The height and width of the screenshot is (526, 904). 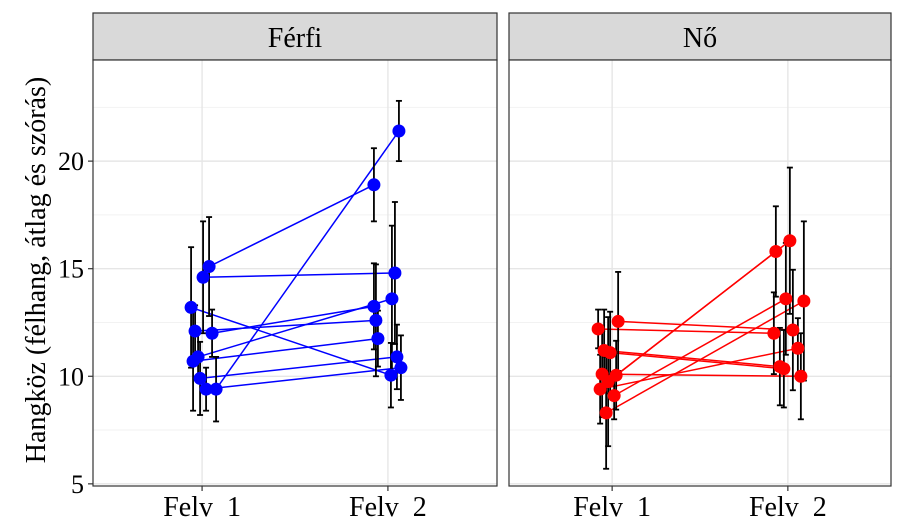 I want to click on panel-title: Férfi, so click(x=295, y=38).